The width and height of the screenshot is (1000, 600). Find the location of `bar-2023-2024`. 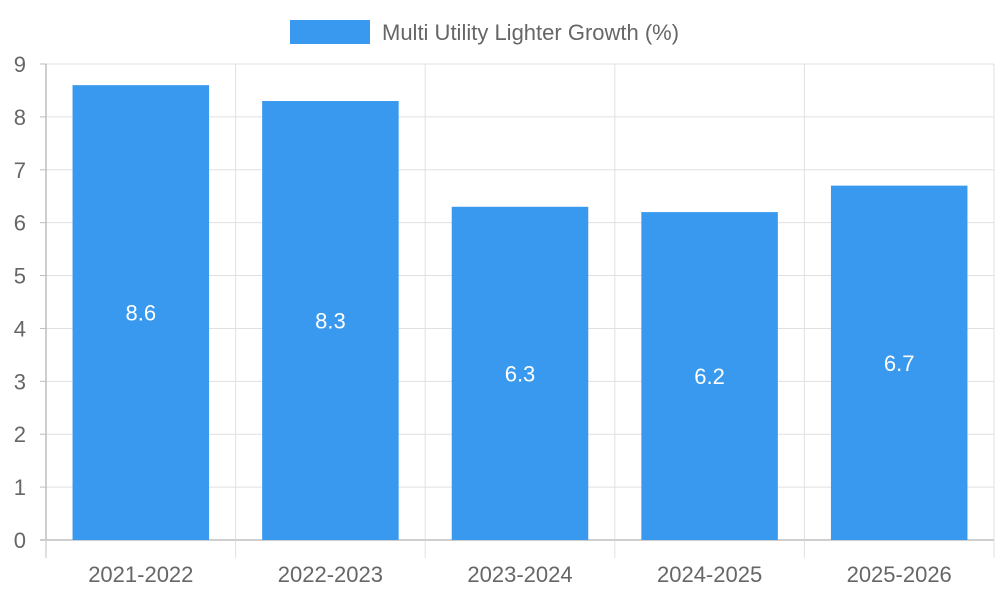

bar-2023-2024 is located at coordinates (520, 373).